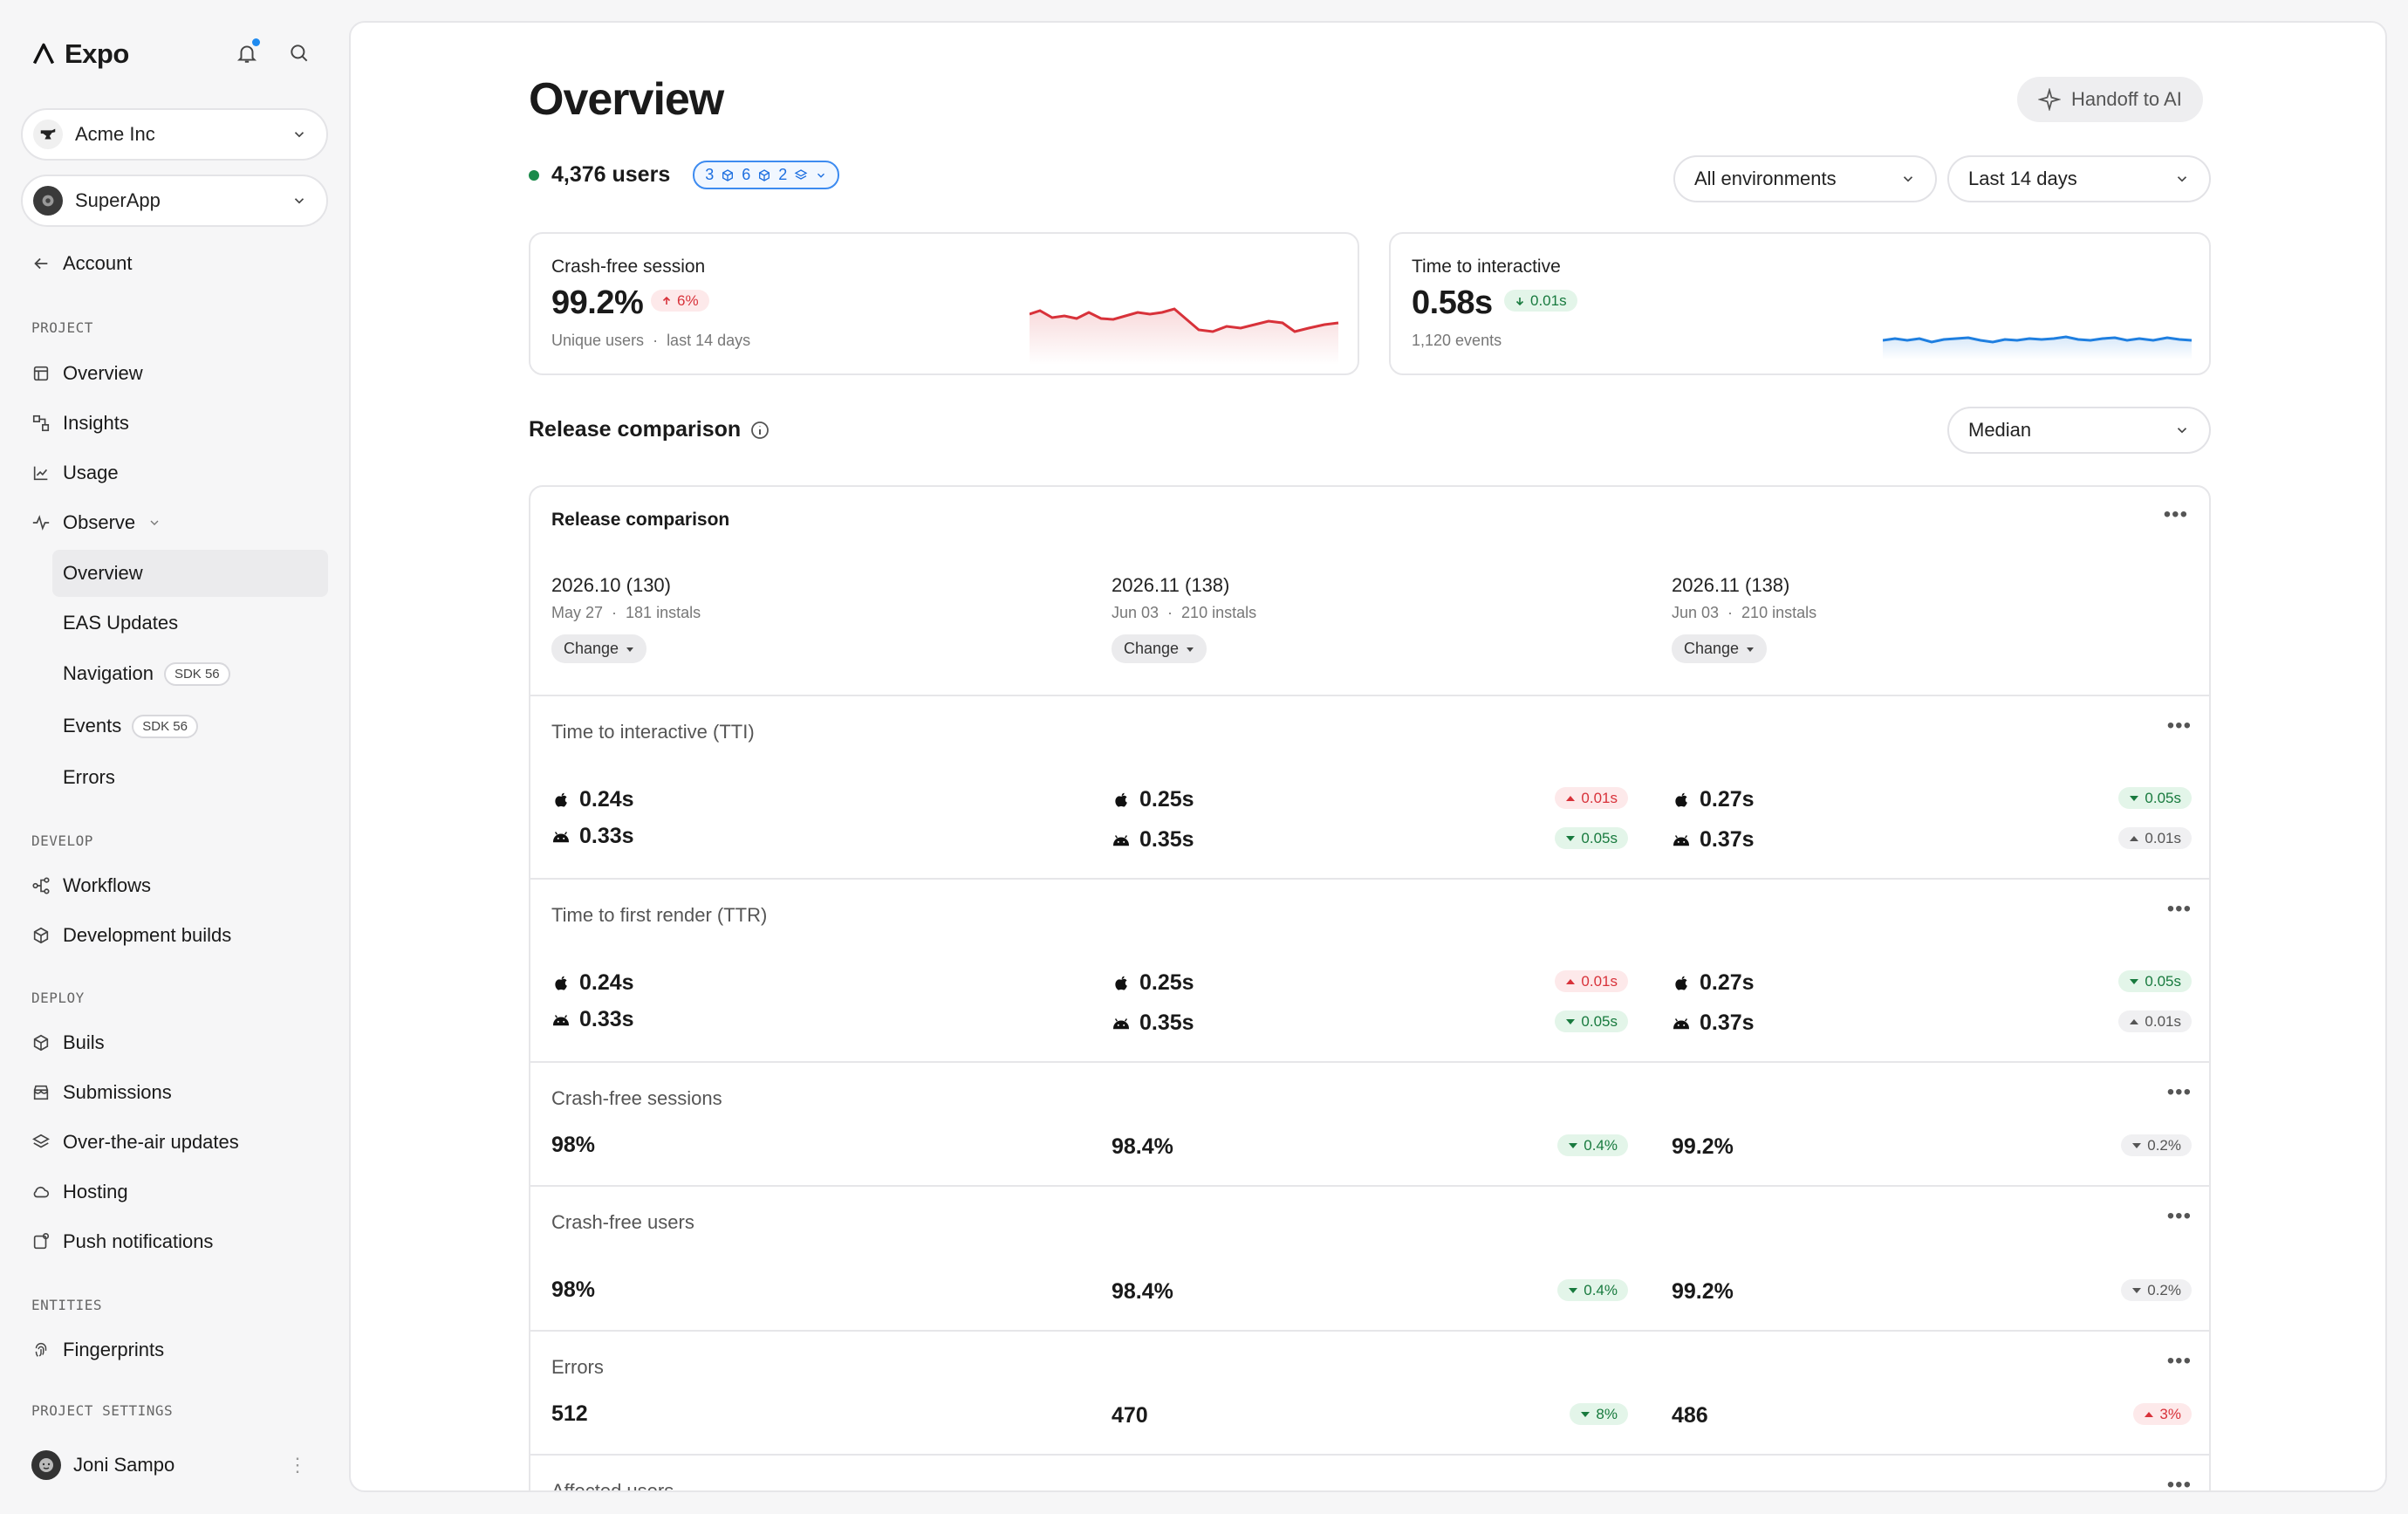 The image size is (2408, 1514). I want to click on arrow-down-icon, so click(1520, 301).